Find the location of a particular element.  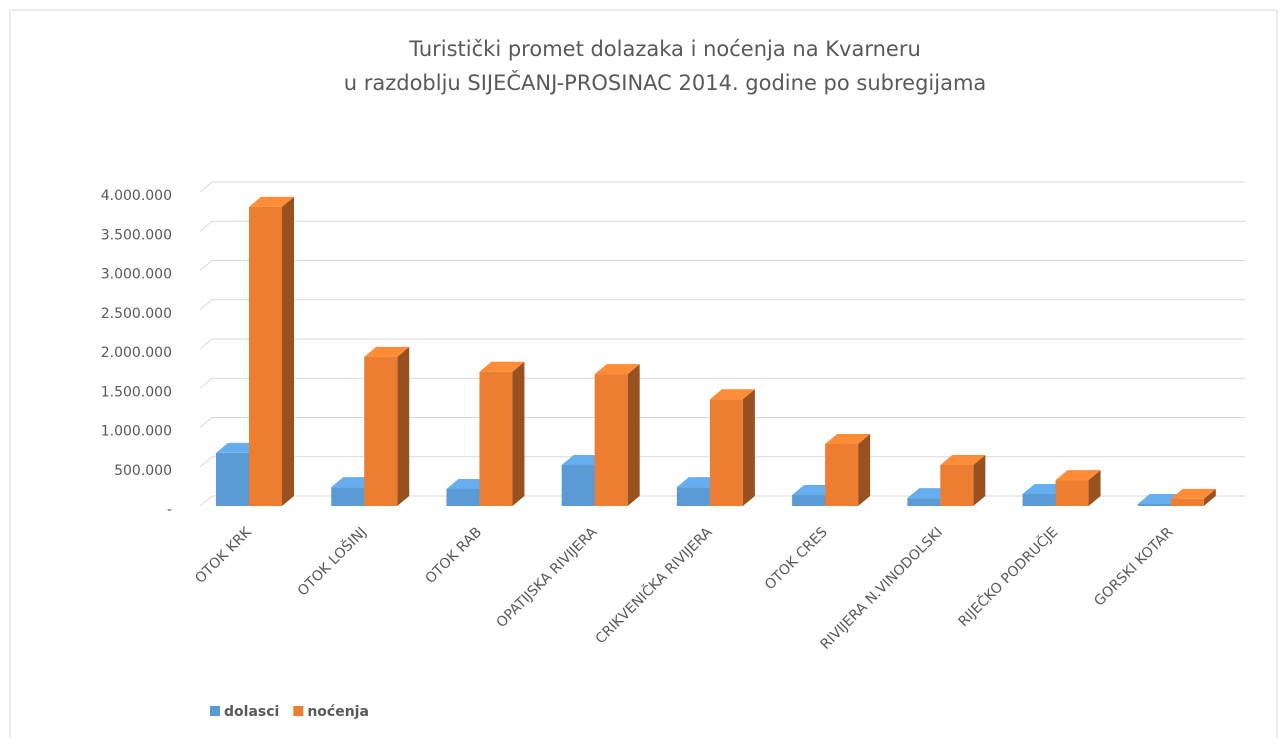

y-tick-label: 4.000.000 is located at coordinates (136, 196).